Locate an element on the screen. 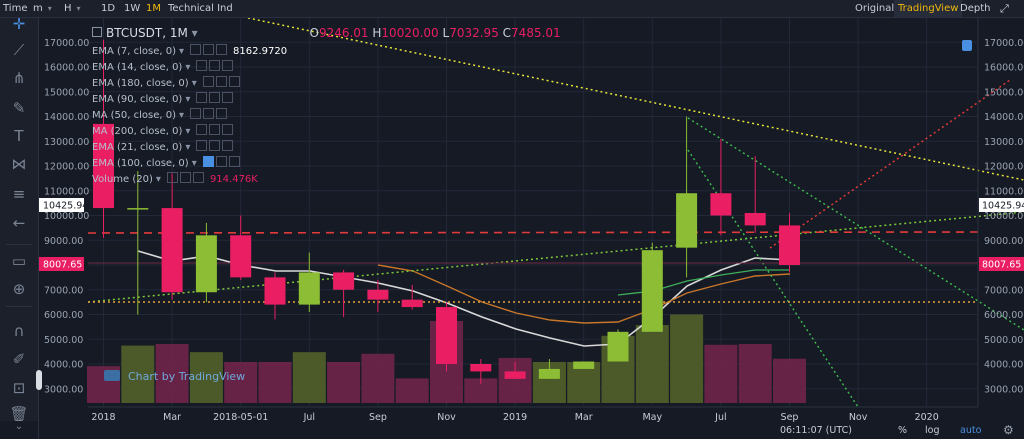  collapse-sidebar-icon: ⌄ is located at coordinates (19, 430).